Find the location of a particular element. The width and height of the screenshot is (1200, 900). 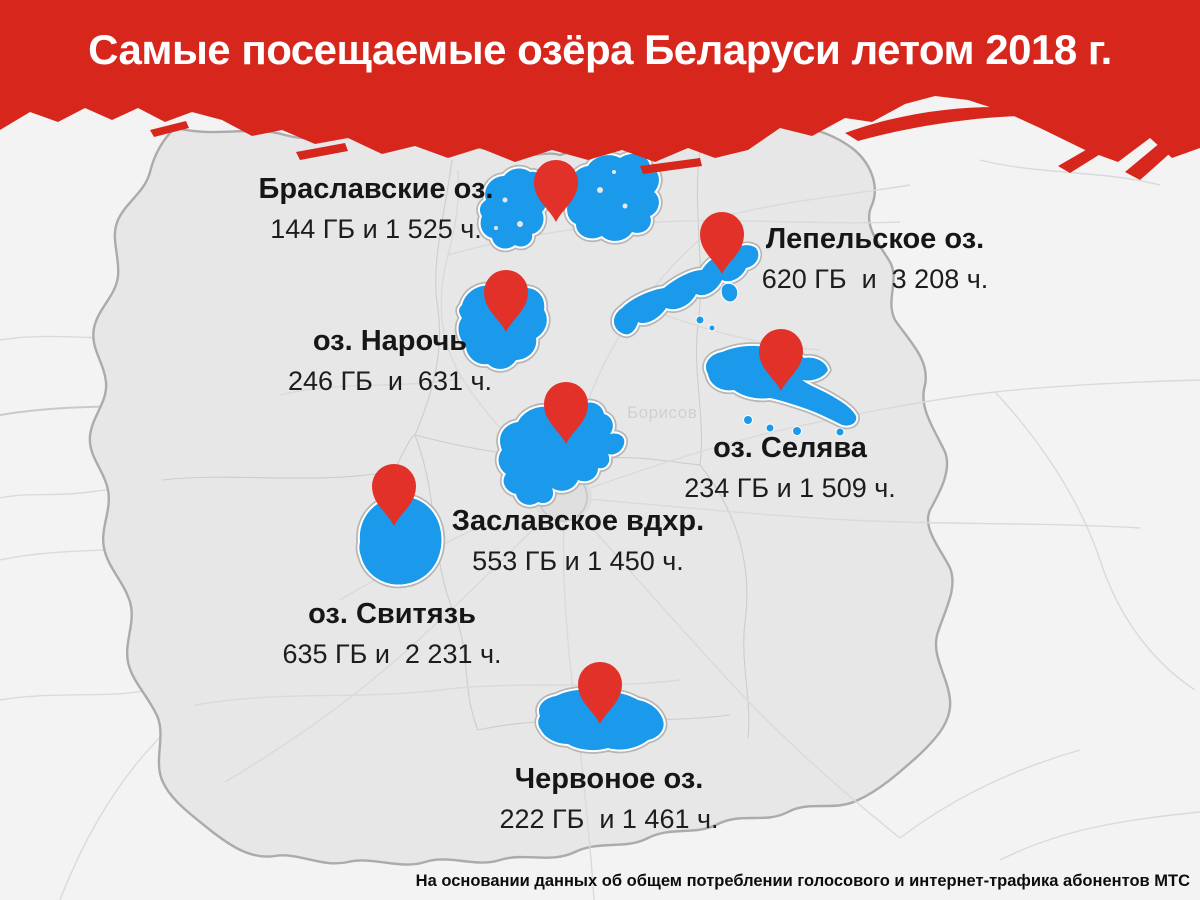

city-label-borisov: Борисов is located at coordinates (662, 412).